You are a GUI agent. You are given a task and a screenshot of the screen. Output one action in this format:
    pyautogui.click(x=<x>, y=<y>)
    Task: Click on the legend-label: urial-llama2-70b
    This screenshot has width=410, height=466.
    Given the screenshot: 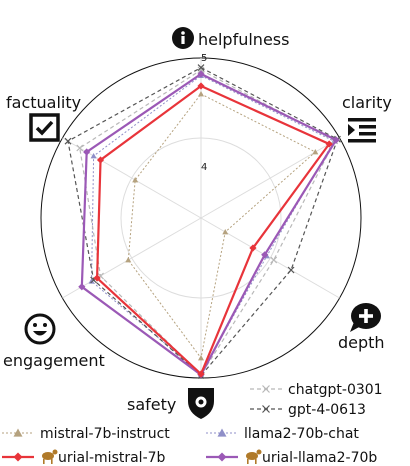 What is the action you would take?
    pyautogui.click(x=319, y=458)
    